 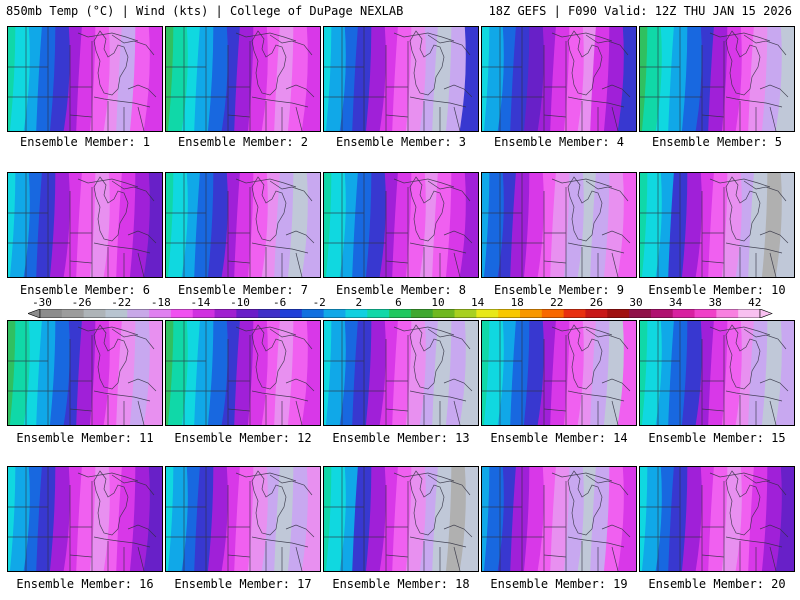 I want to click on ensemble-member-label: Ensemble Member: 11, so click(x=85, y=438).